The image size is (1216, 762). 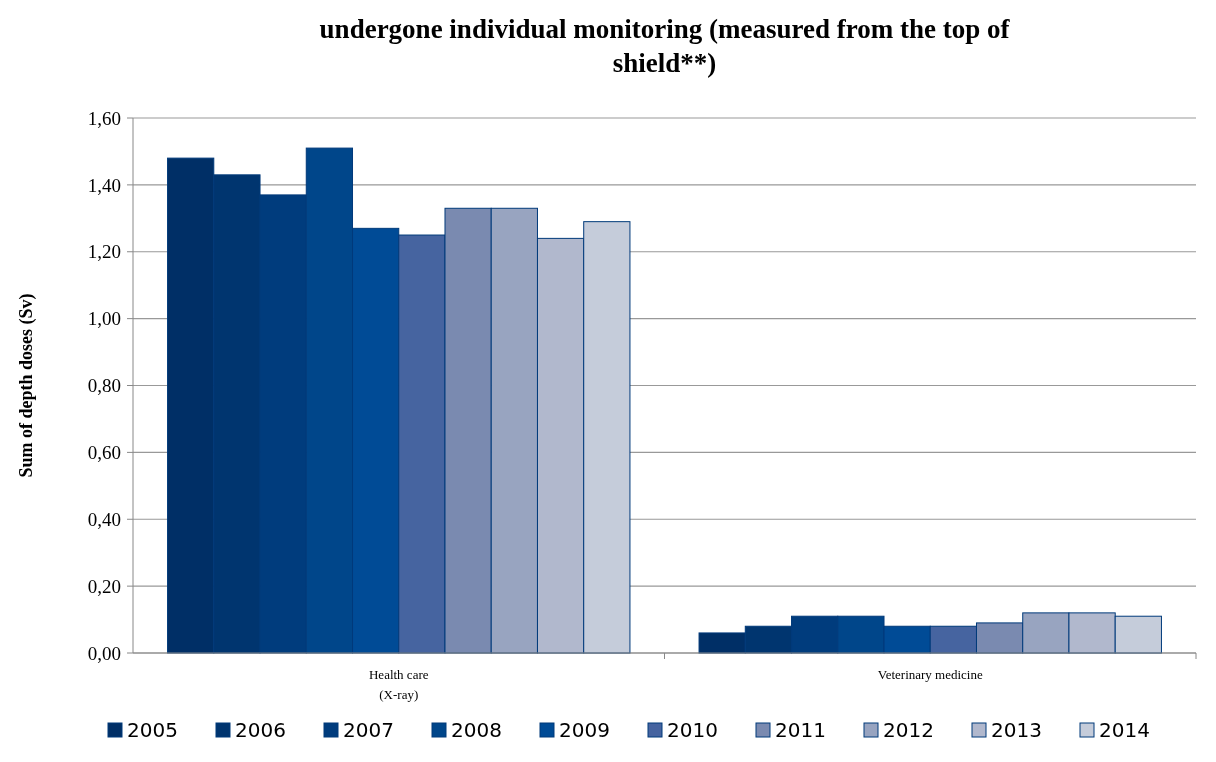 I want to click on legend-label: 2009, so click(x=584, y=730).